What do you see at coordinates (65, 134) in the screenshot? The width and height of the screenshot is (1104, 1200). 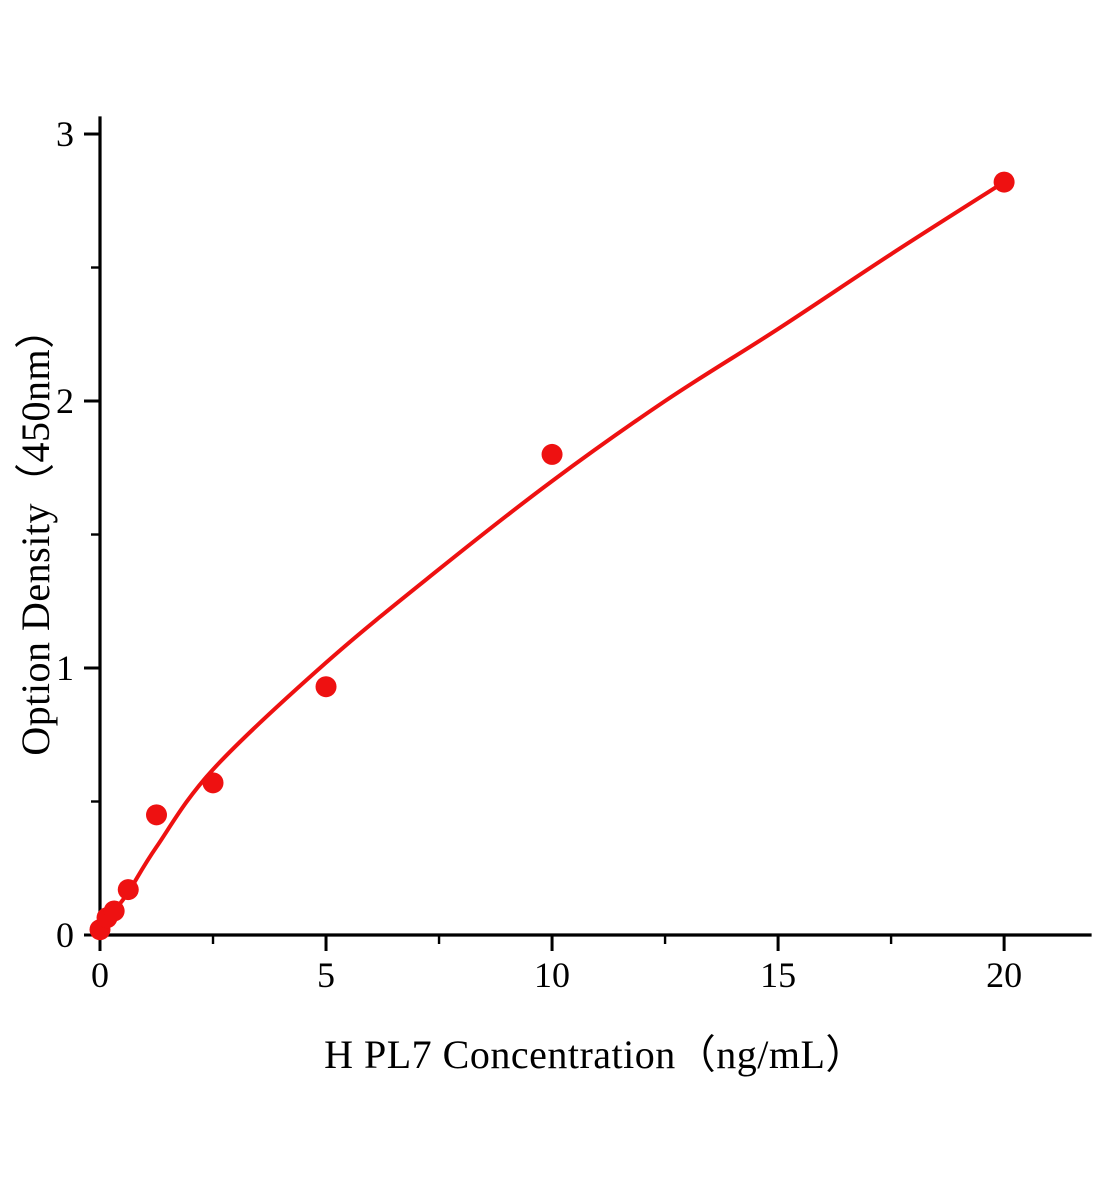 I see `y-tick-label: 3` at bounding box center [65, 134].